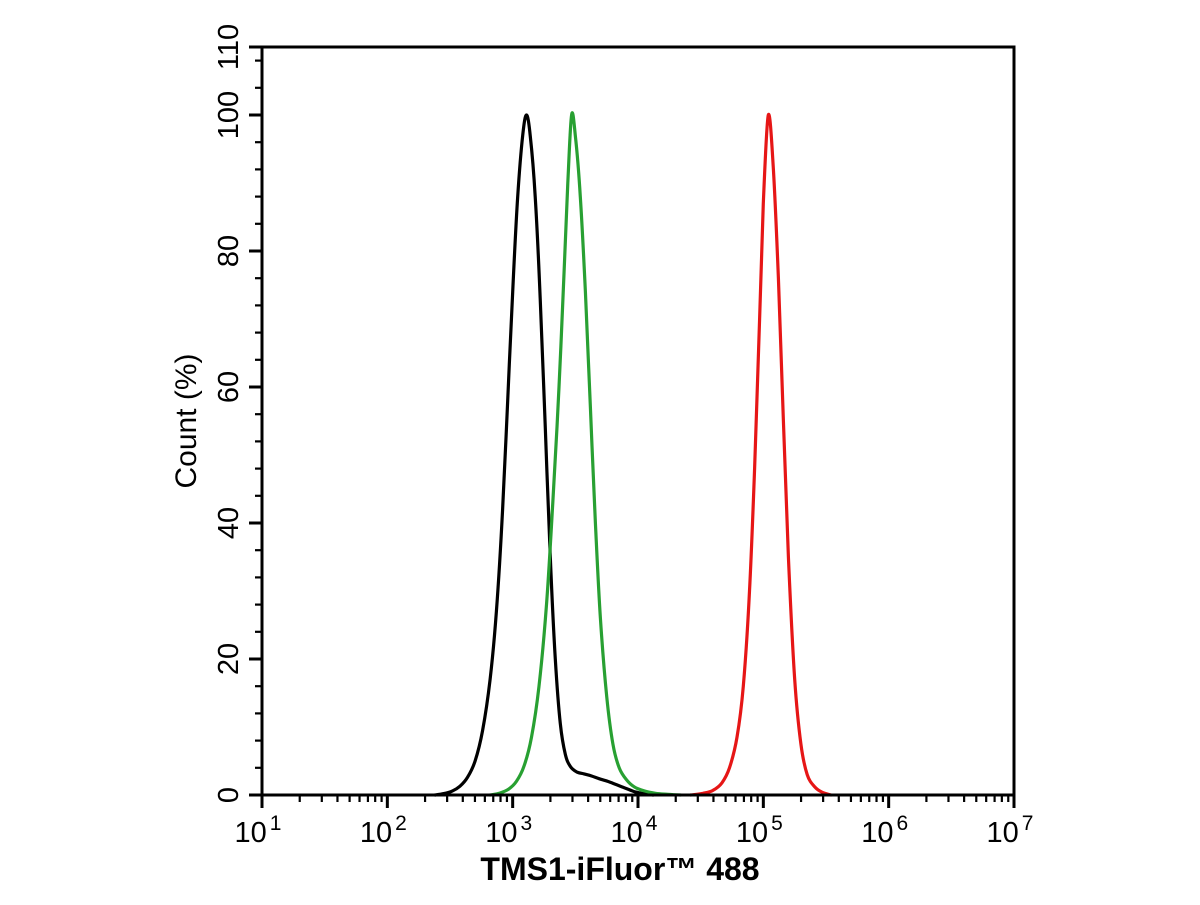 The height and width of the screenshot is (905, 1200). What do you see at coordinates (229, 795) in the screenshot?
I see `y-tick-label: 0` at bounding box center [229, 795].